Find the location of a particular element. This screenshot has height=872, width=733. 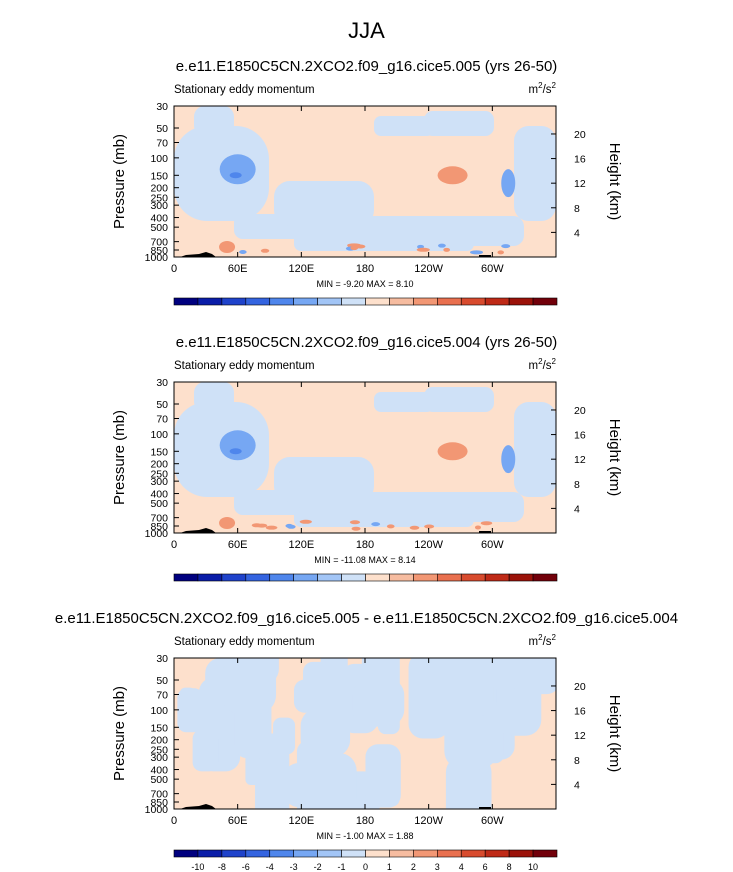

colorbar-label: 4 is located at coordinates (461, 867).